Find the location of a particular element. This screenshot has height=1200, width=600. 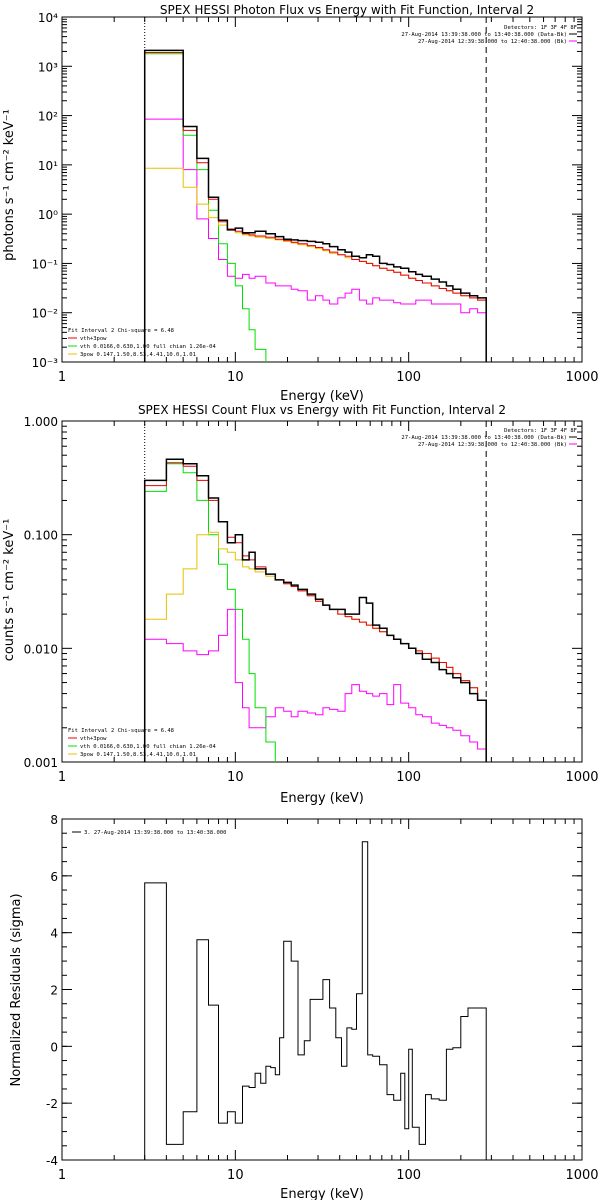

y-tick-label: 10⁴ is located at coordinates (48, 18).